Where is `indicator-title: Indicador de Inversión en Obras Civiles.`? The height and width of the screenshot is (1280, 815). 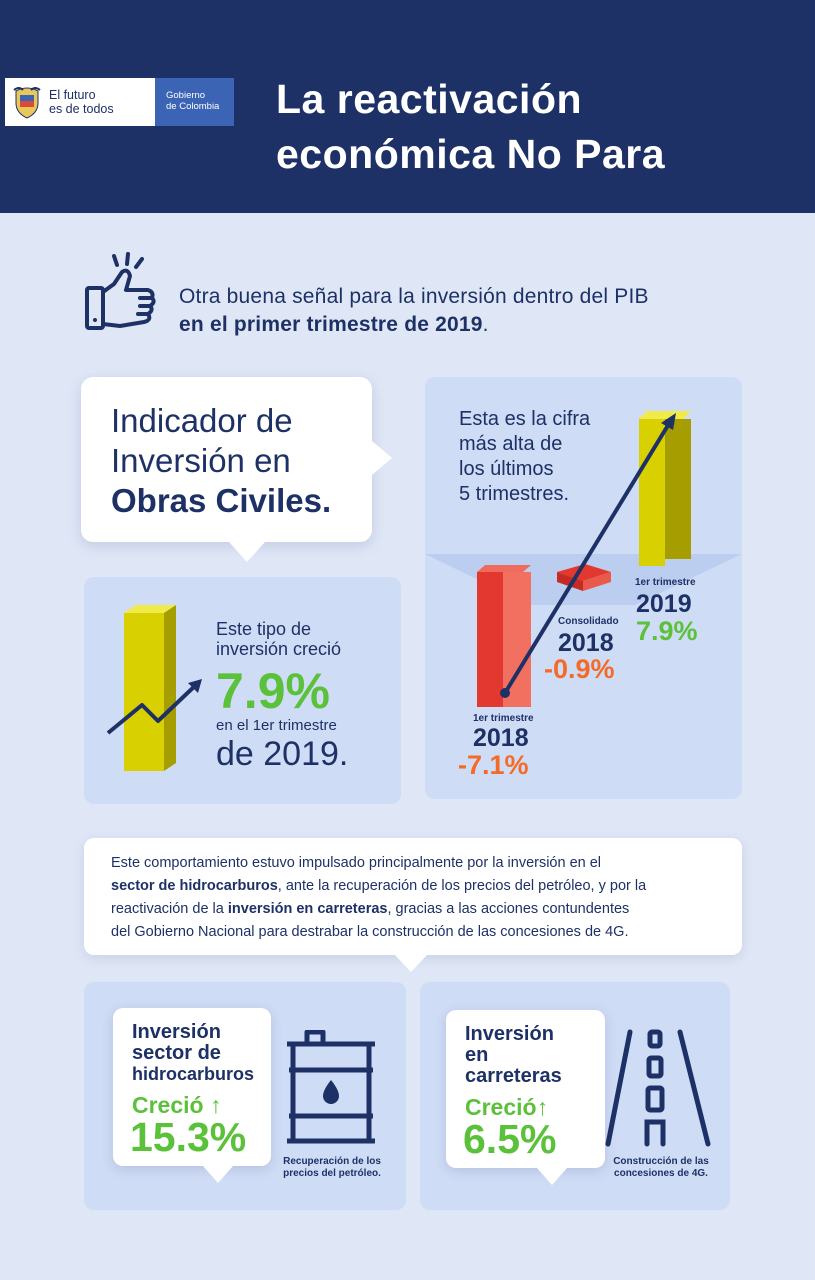
indicator-title: Indicador de Inversión en Obras Civiles. is located at coordinates (221, 461).